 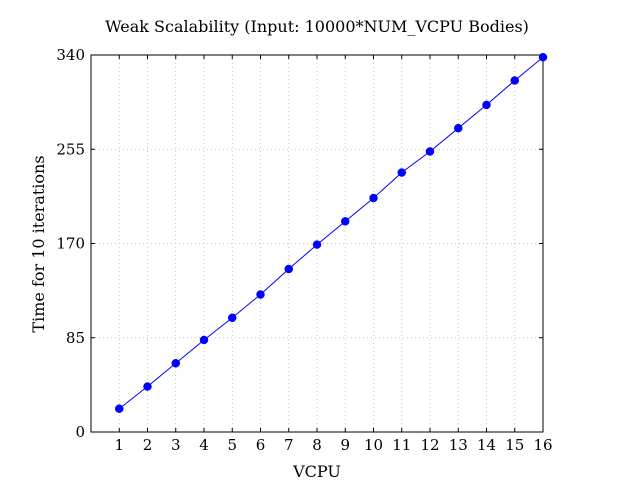 I want to click on x-tick-label: 10, so click(x=373, y=445).